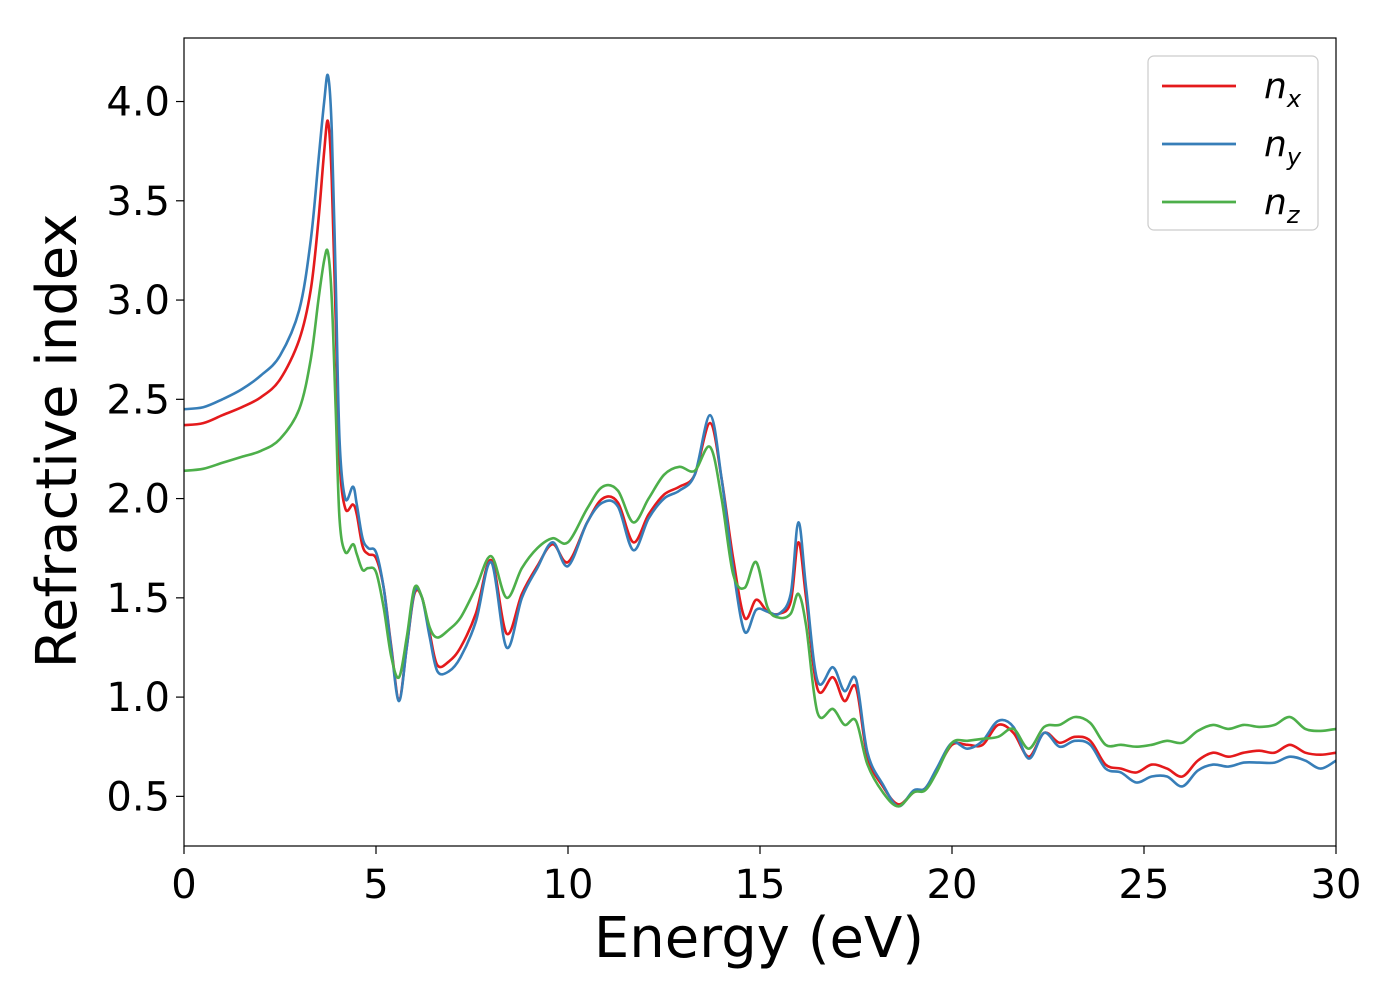 This screenshot has width=1400, height=1000. What do you see at coordinates (183, 885) in the screenshot?
I see `x-tick-label: 0` at bounding box center [183, 885].